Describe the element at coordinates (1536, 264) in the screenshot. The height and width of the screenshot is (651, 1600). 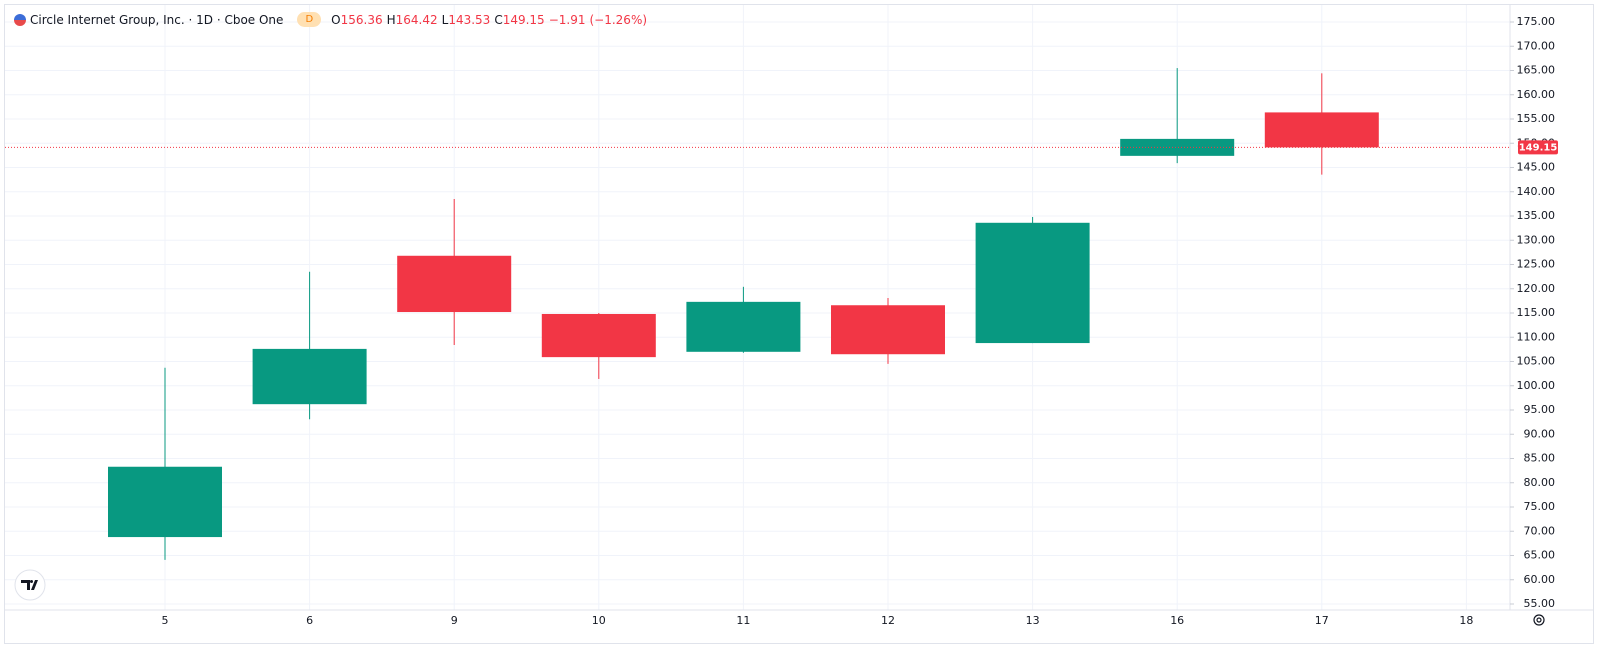
I see `y-tick-label: 125.00` at that location.